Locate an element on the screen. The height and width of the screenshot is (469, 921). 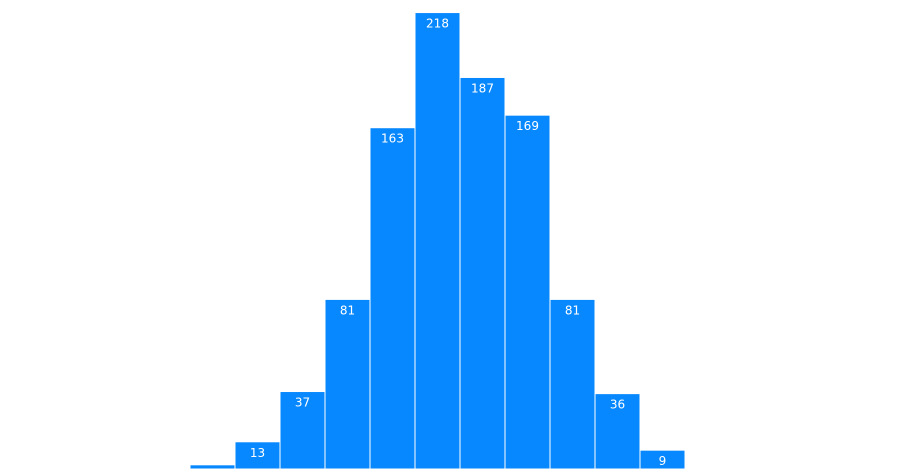
bar-label-4: 163 is located at coordinates (392, 139).